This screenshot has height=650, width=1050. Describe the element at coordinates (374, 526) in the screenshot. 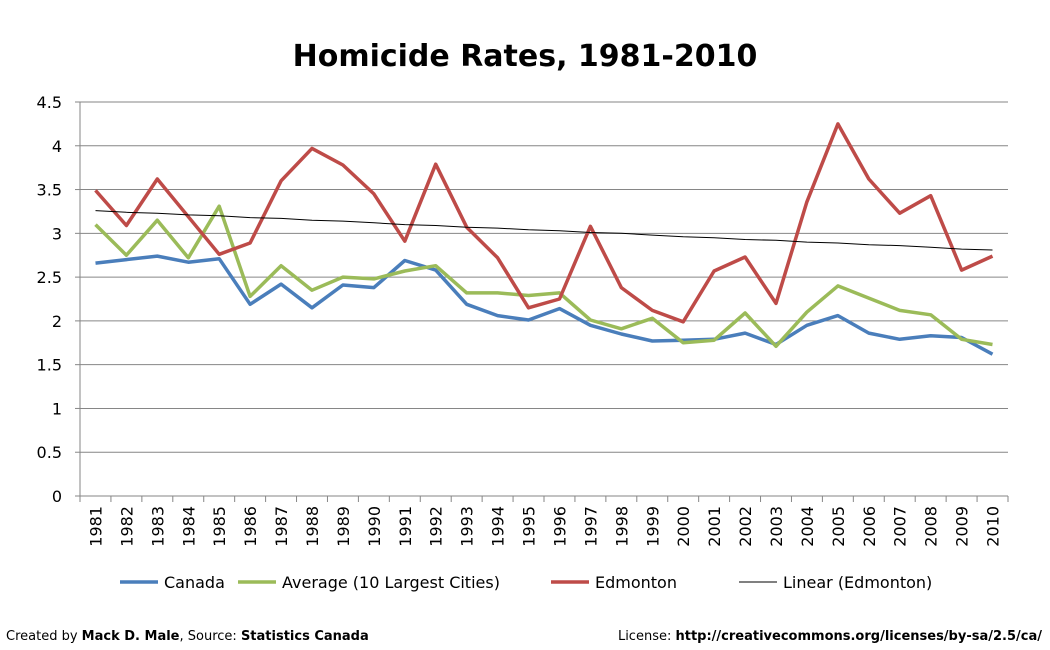

I see `x-tick-label: 1990` at that location.